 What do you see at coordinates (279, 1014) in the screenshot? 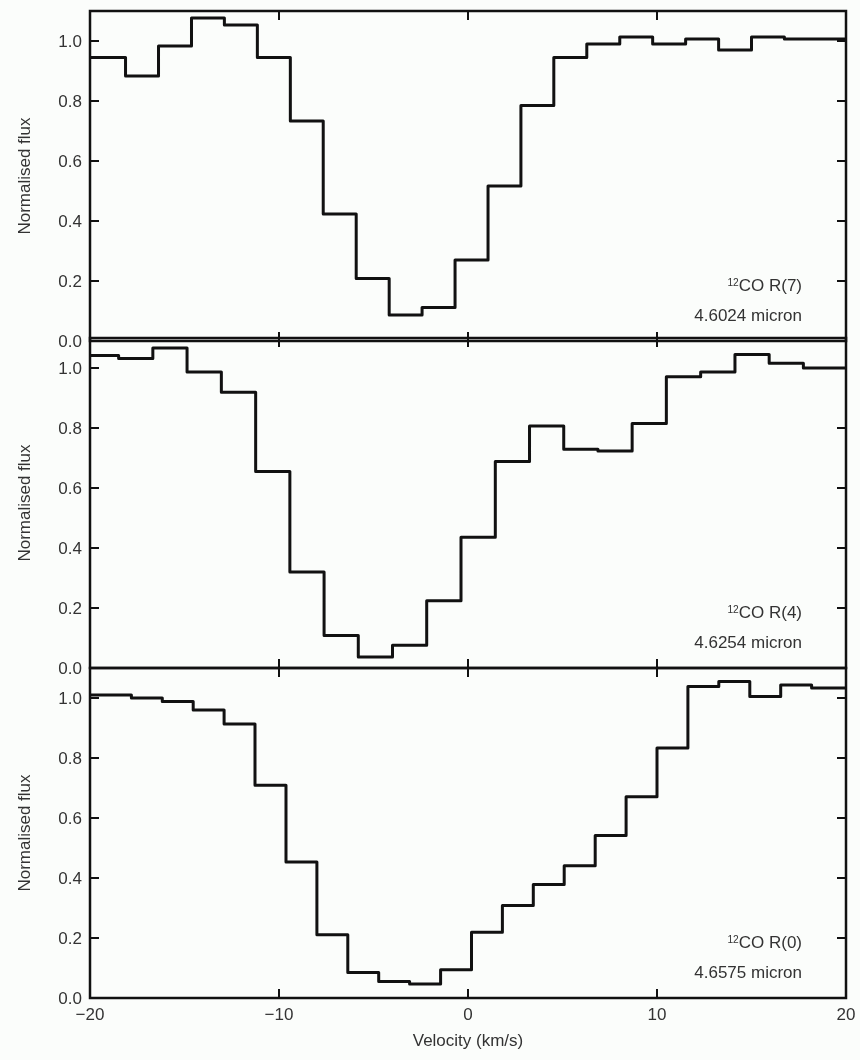
I see `x-tick-label: −10` at bounding box center [279, 1014].